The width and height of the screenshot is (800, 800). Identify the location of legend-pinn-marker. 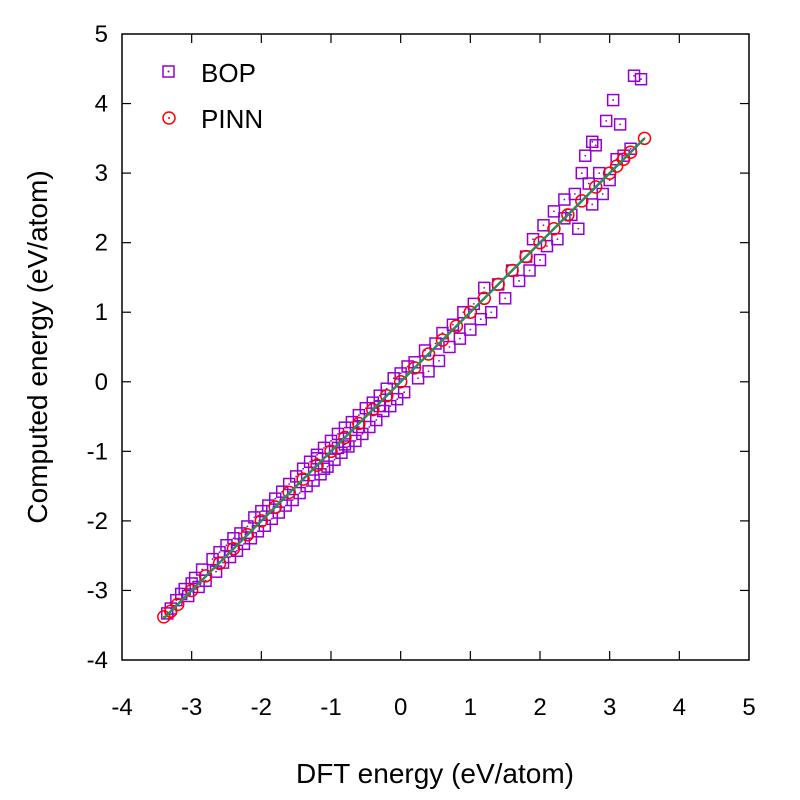
(169, 118).